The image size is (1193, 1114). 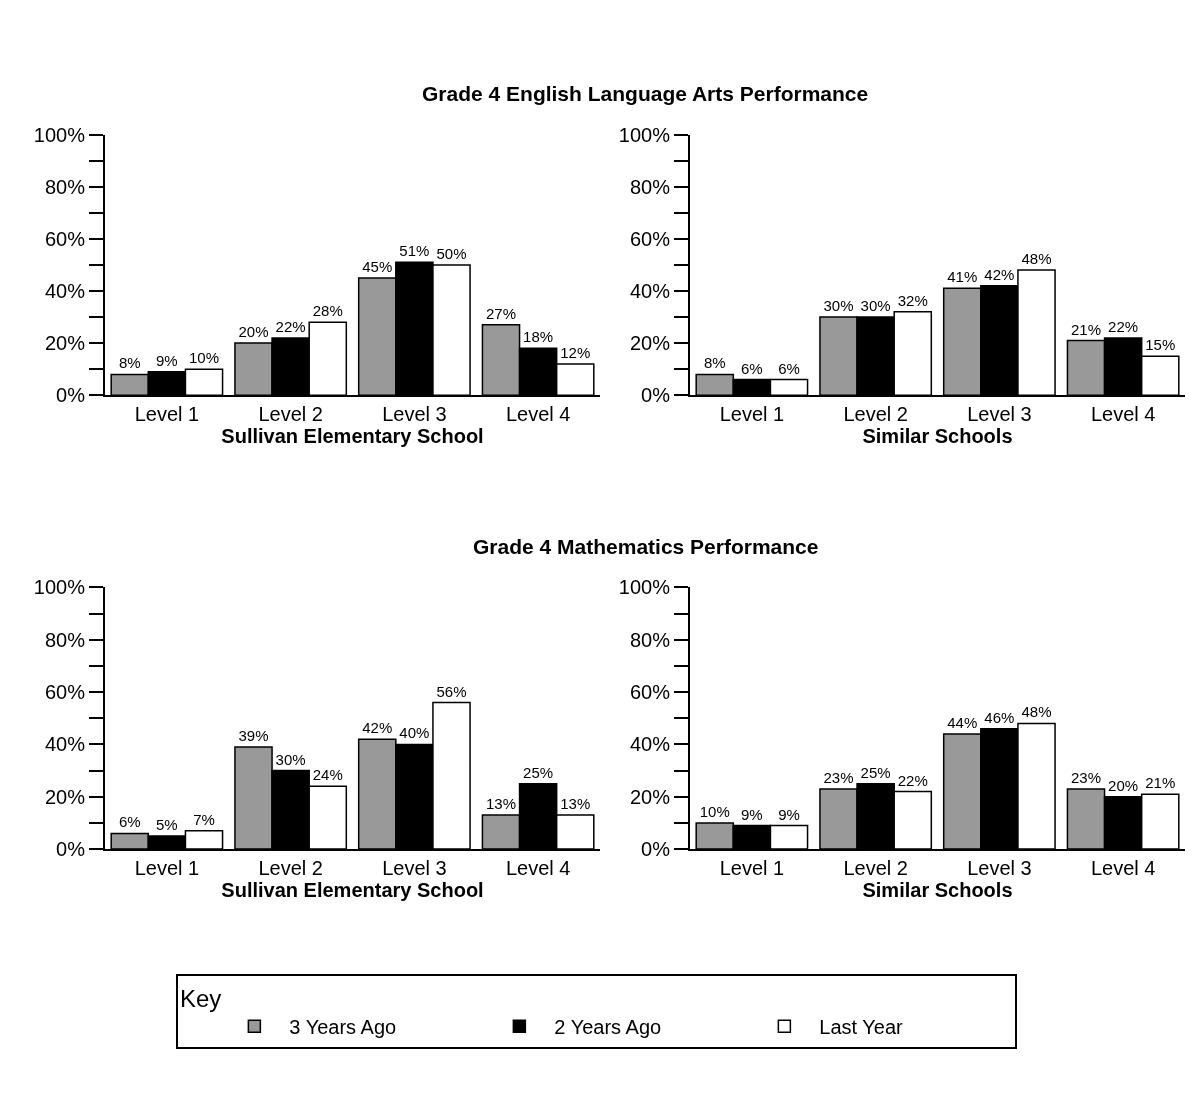 What do you see at coordinates (912, 300) in the screenshot?
I see `data-label: 32%` at bounding box center [912, 300].